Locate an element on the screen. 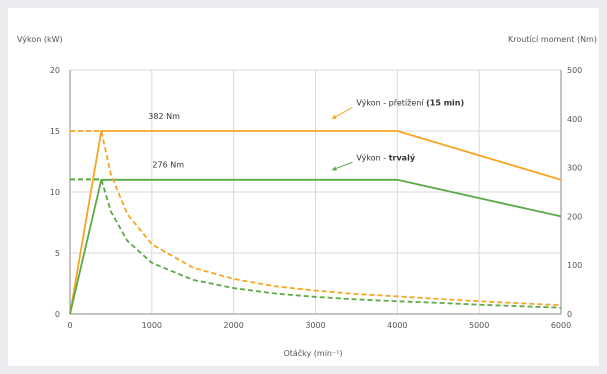 This screenshot has width=607, height=374. x-tick-label: 4000 is located at coordinates (397, 325).